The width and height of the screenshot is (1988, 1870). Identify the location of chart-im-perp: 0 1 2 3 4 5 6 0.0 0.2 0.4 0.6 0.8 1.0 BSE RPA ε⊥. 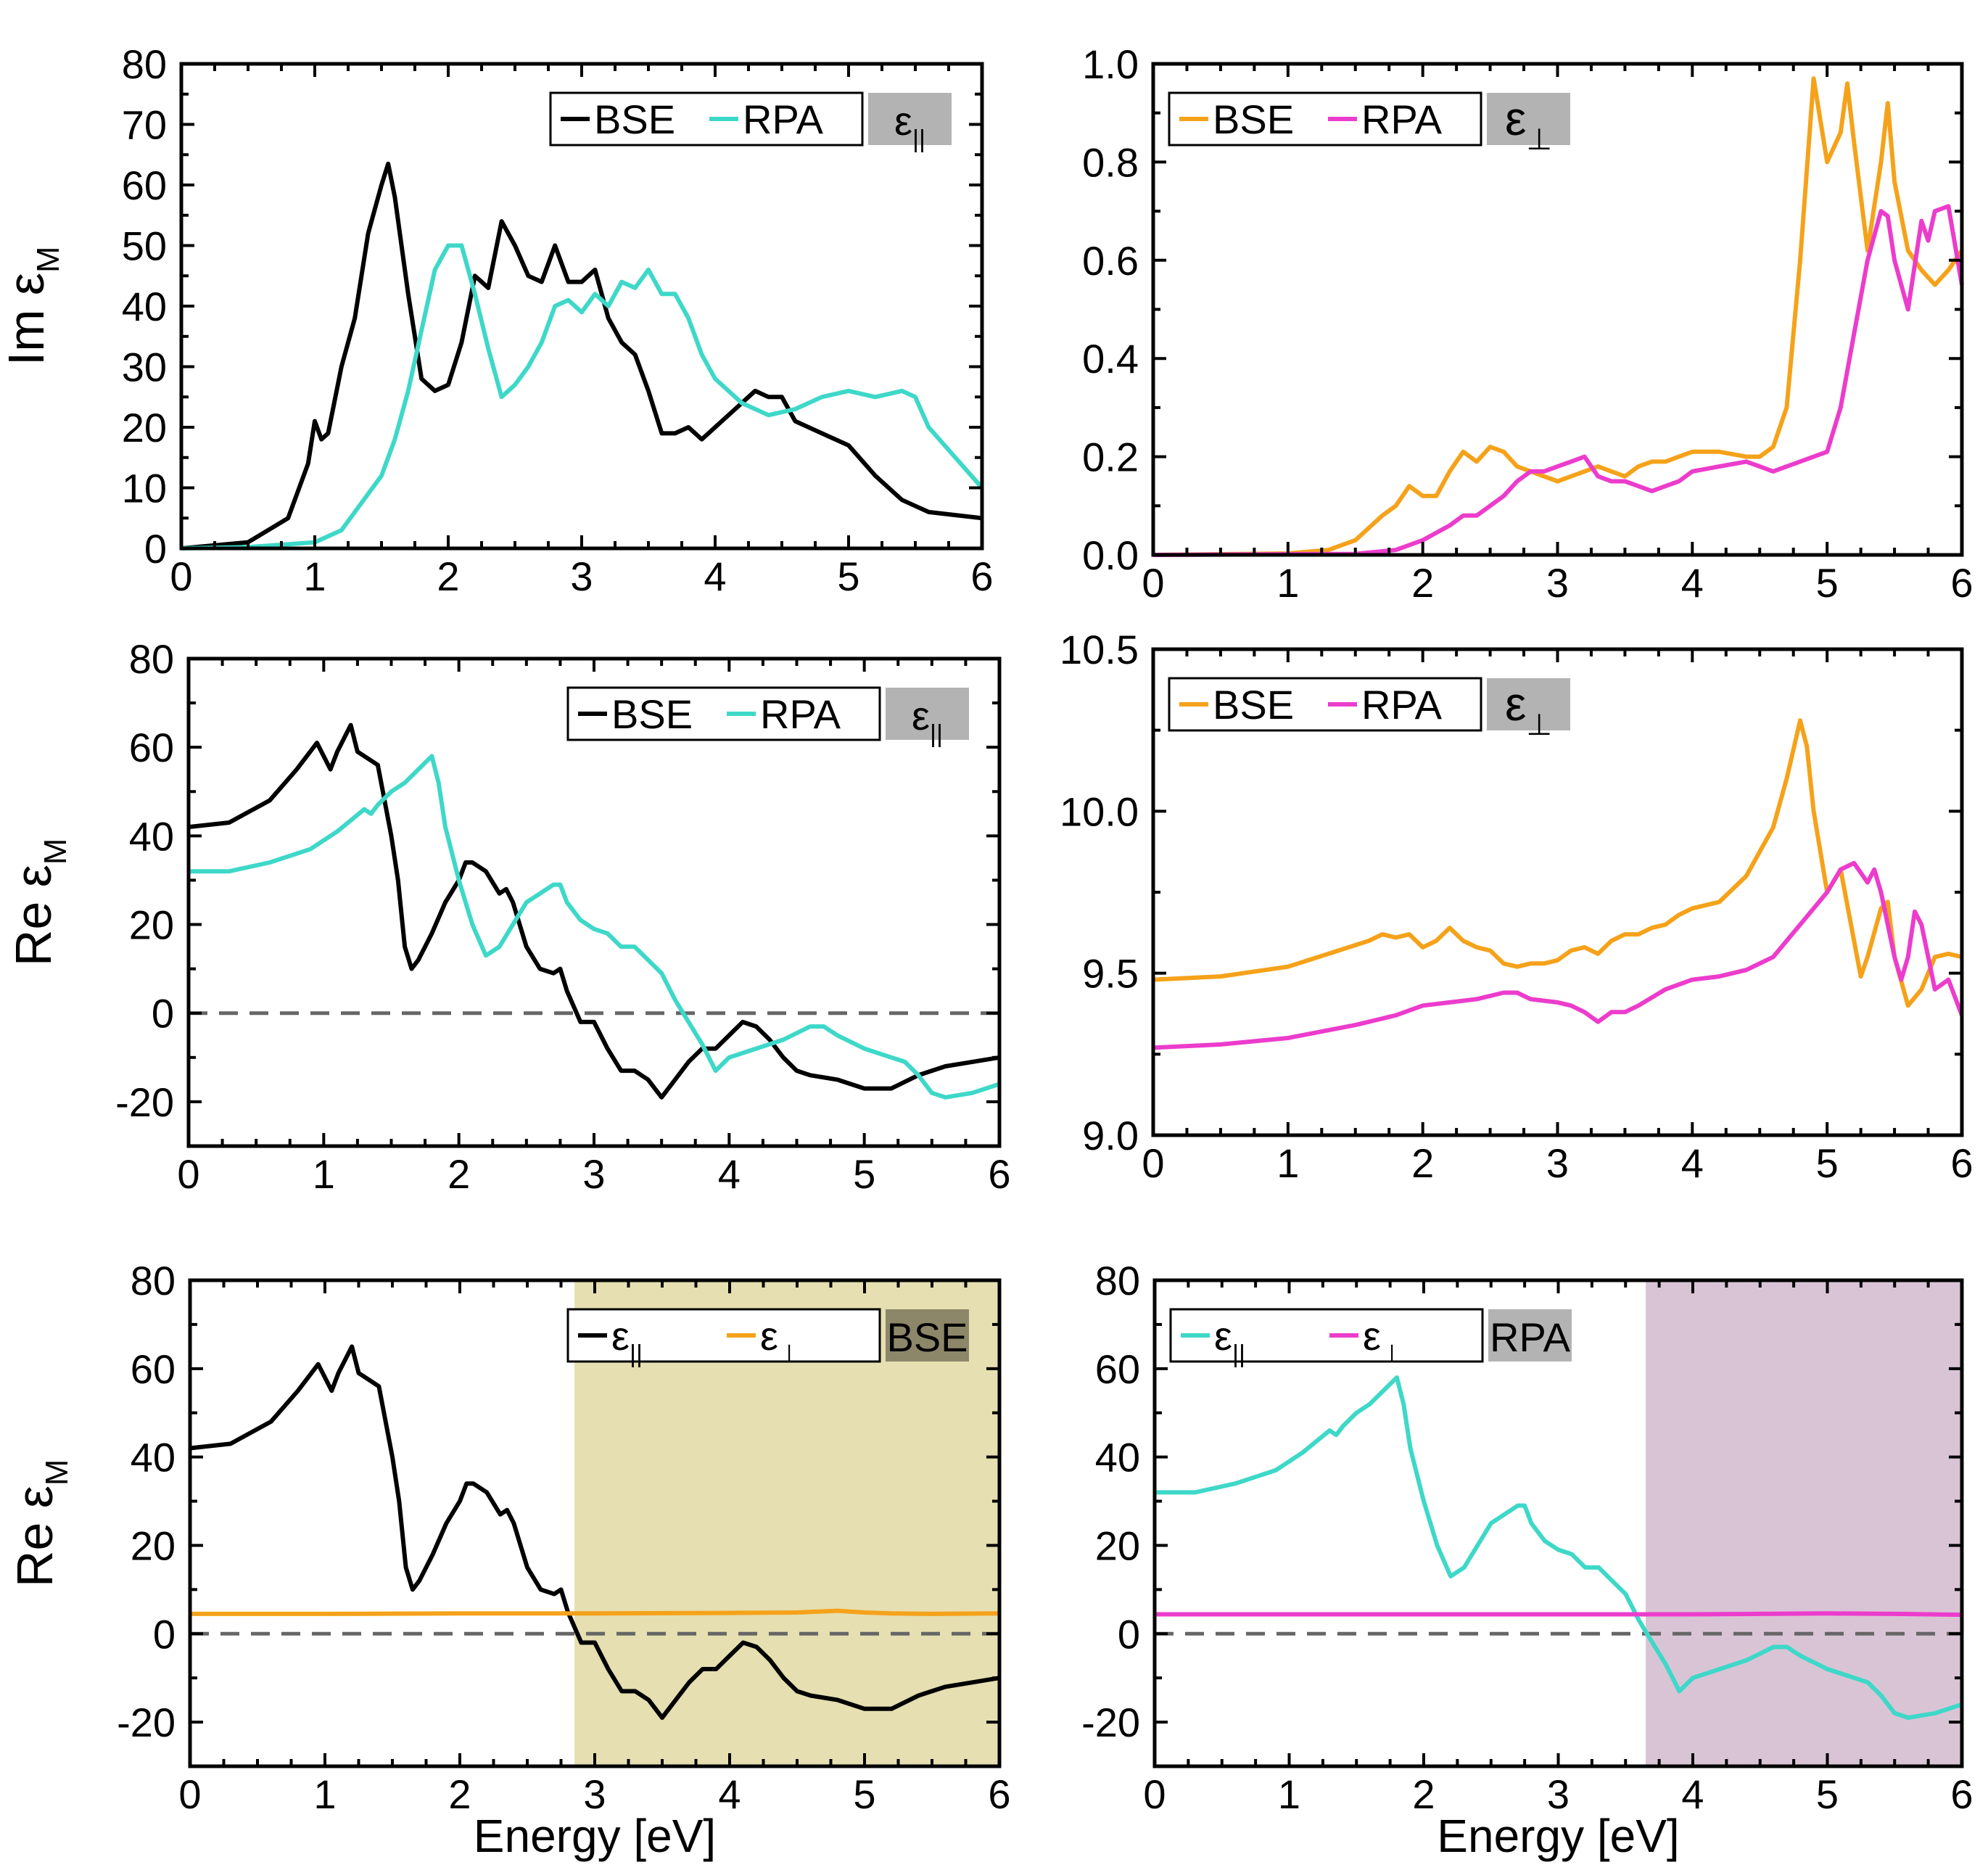
(1527, 323).